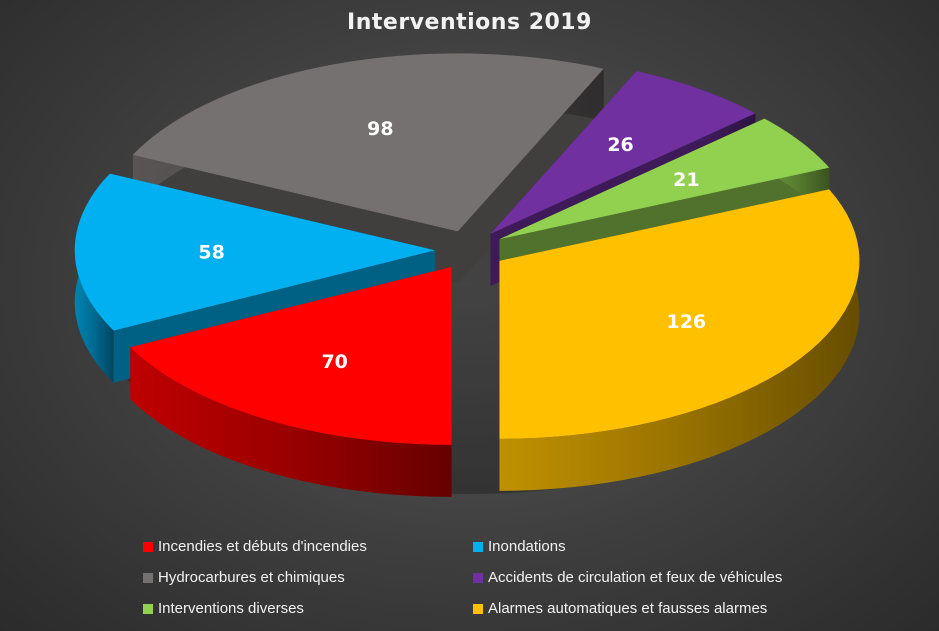  What do you see at coordinates (469, 22) in the screenshot?
I see `chart-title: Interventions 2019` at bounding box center [469, 22].